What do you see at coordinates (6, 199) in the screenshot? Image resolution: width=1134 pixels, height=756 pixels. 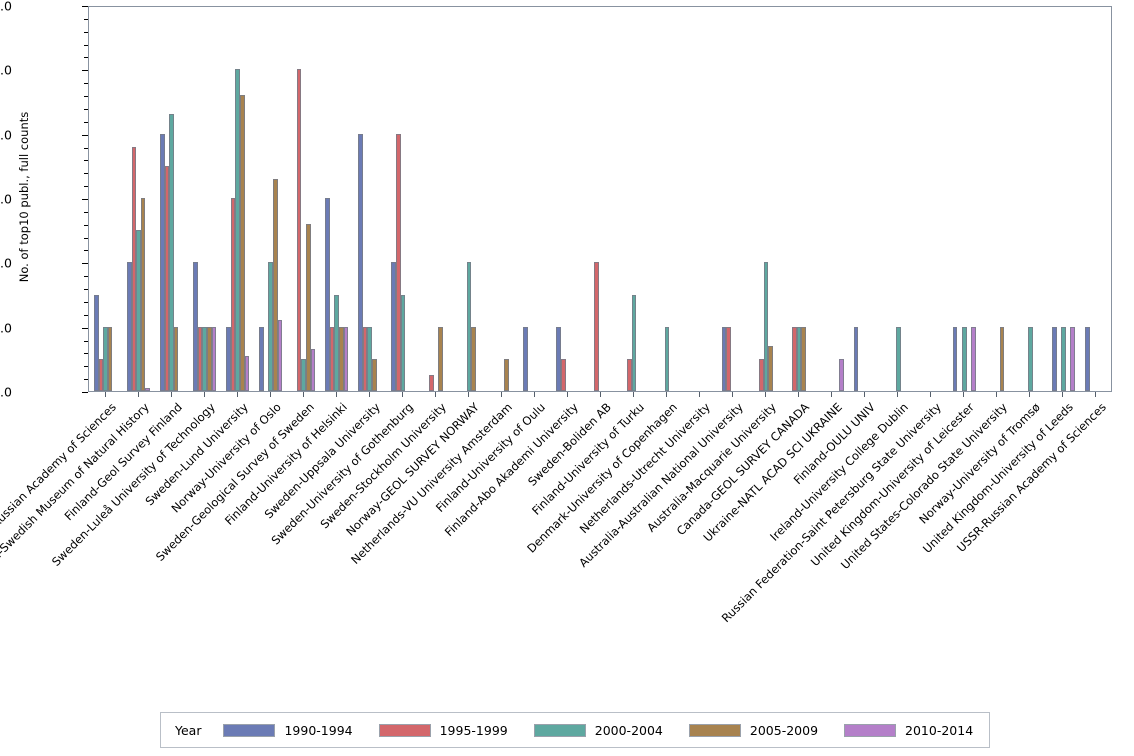 I see `y-tick-label: 3.0` at bounding box center [6, 199].